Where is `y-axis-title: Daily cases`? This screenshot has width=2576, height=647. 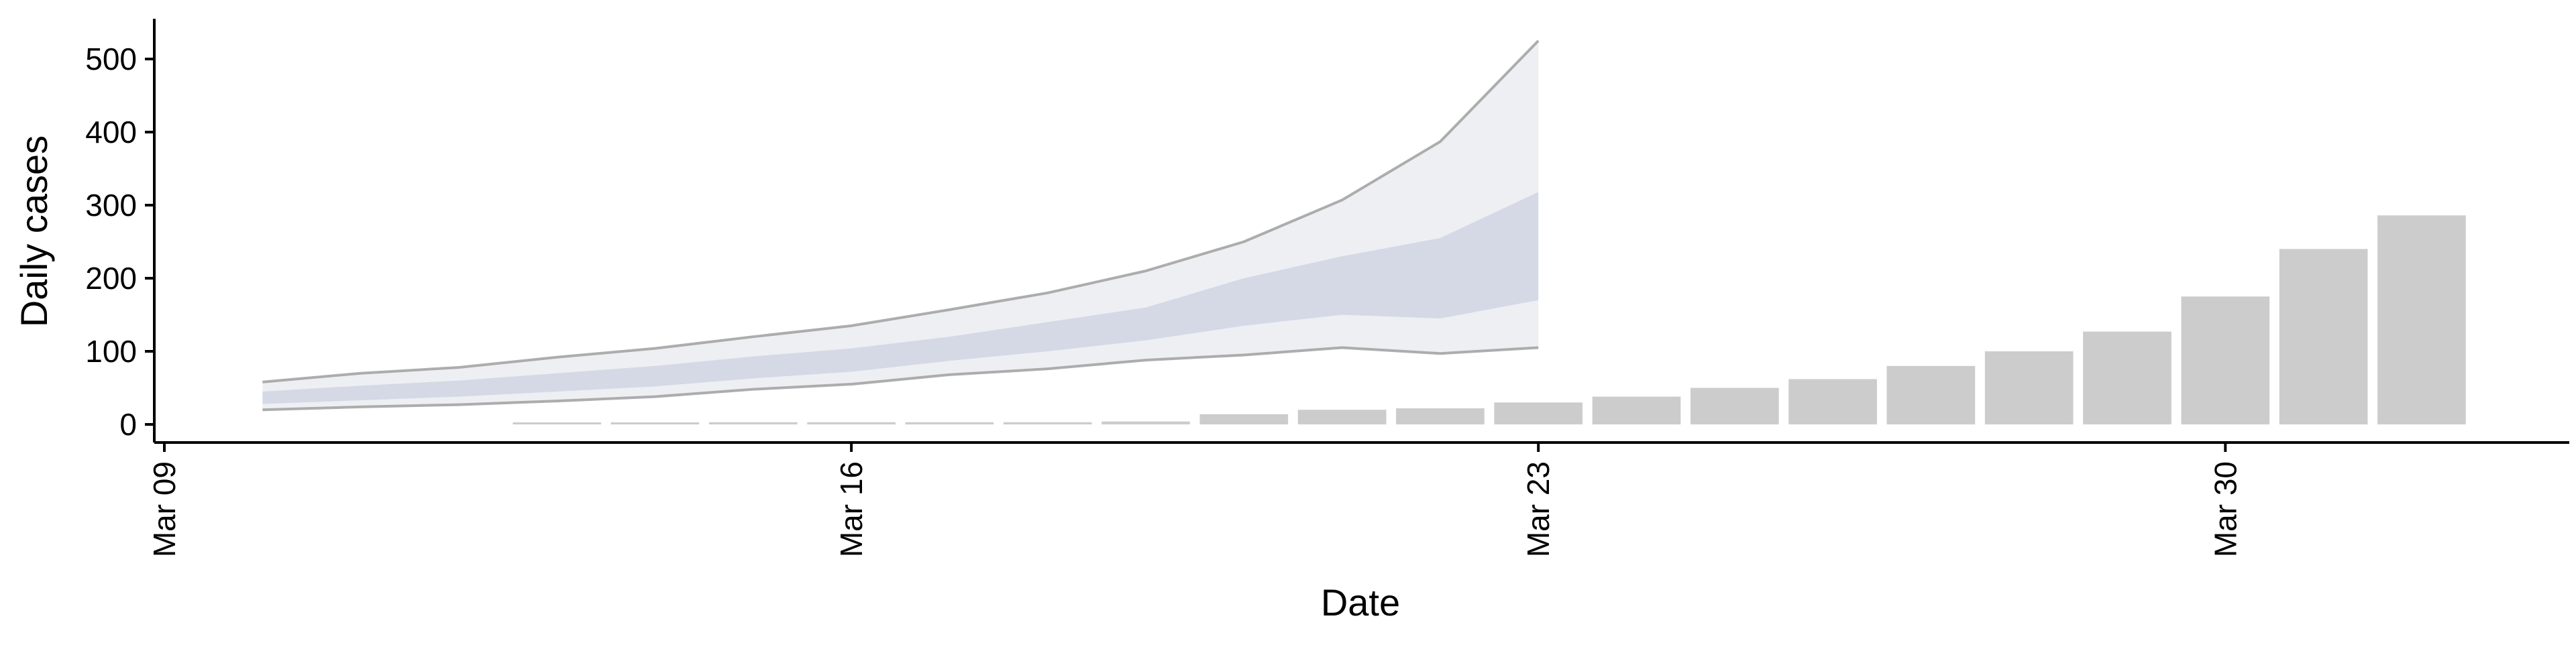 y-axis-title: Daily cases is located at coordinates (34, 231).